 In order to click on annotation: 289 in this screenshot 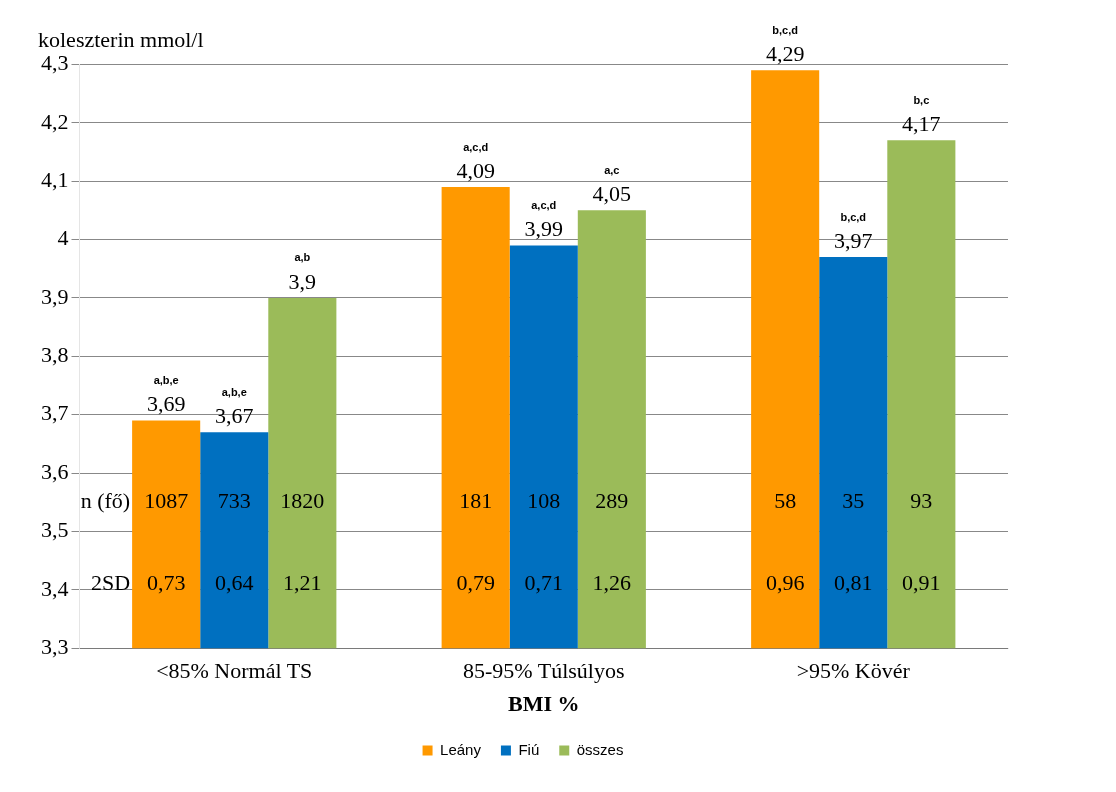, I will do `click(612, 501)`.